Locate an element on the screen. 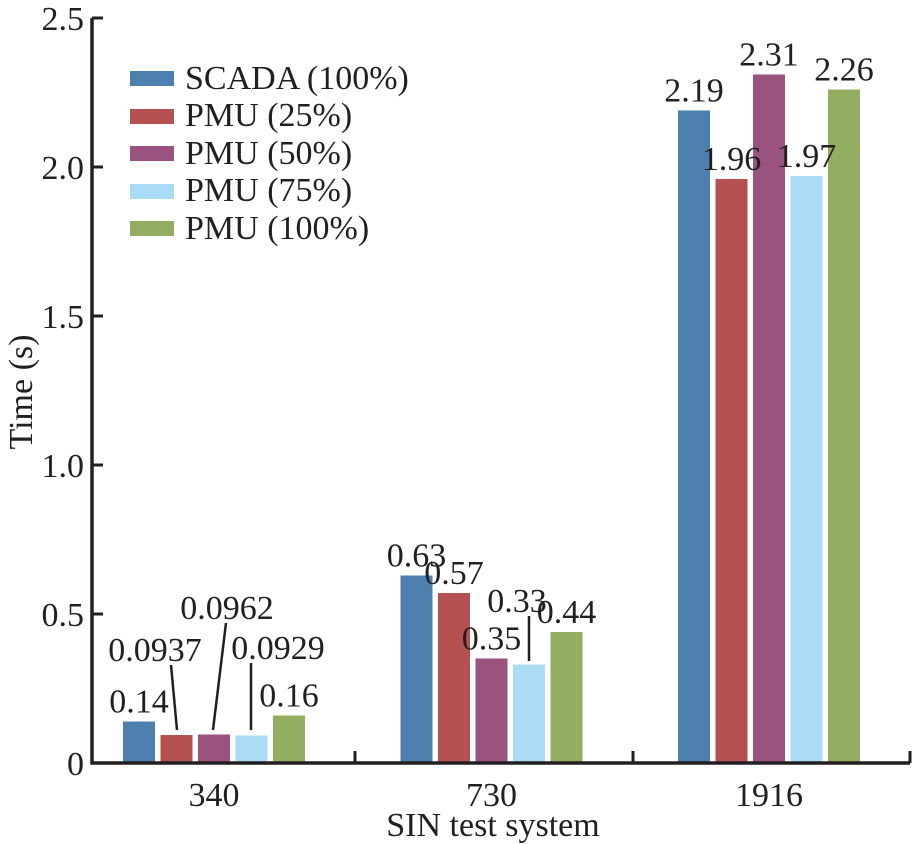 This screenshot has height=844, width=912. bar-value-label-730-series4: 0.44 is located at coordinates (567, 612).